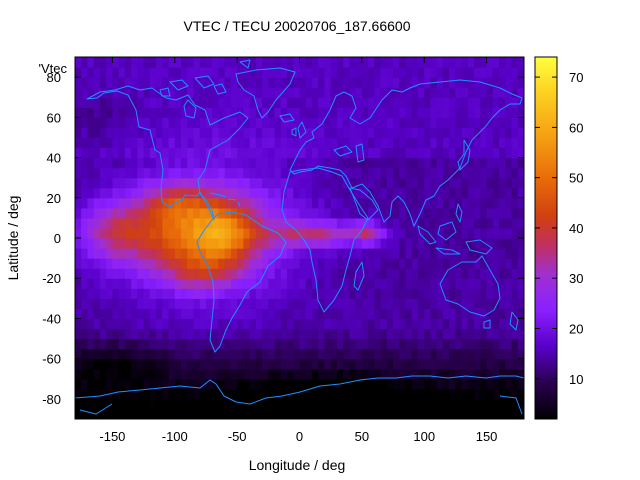  I want to click on colorbar-tick-label: 30, so click(576, 278).